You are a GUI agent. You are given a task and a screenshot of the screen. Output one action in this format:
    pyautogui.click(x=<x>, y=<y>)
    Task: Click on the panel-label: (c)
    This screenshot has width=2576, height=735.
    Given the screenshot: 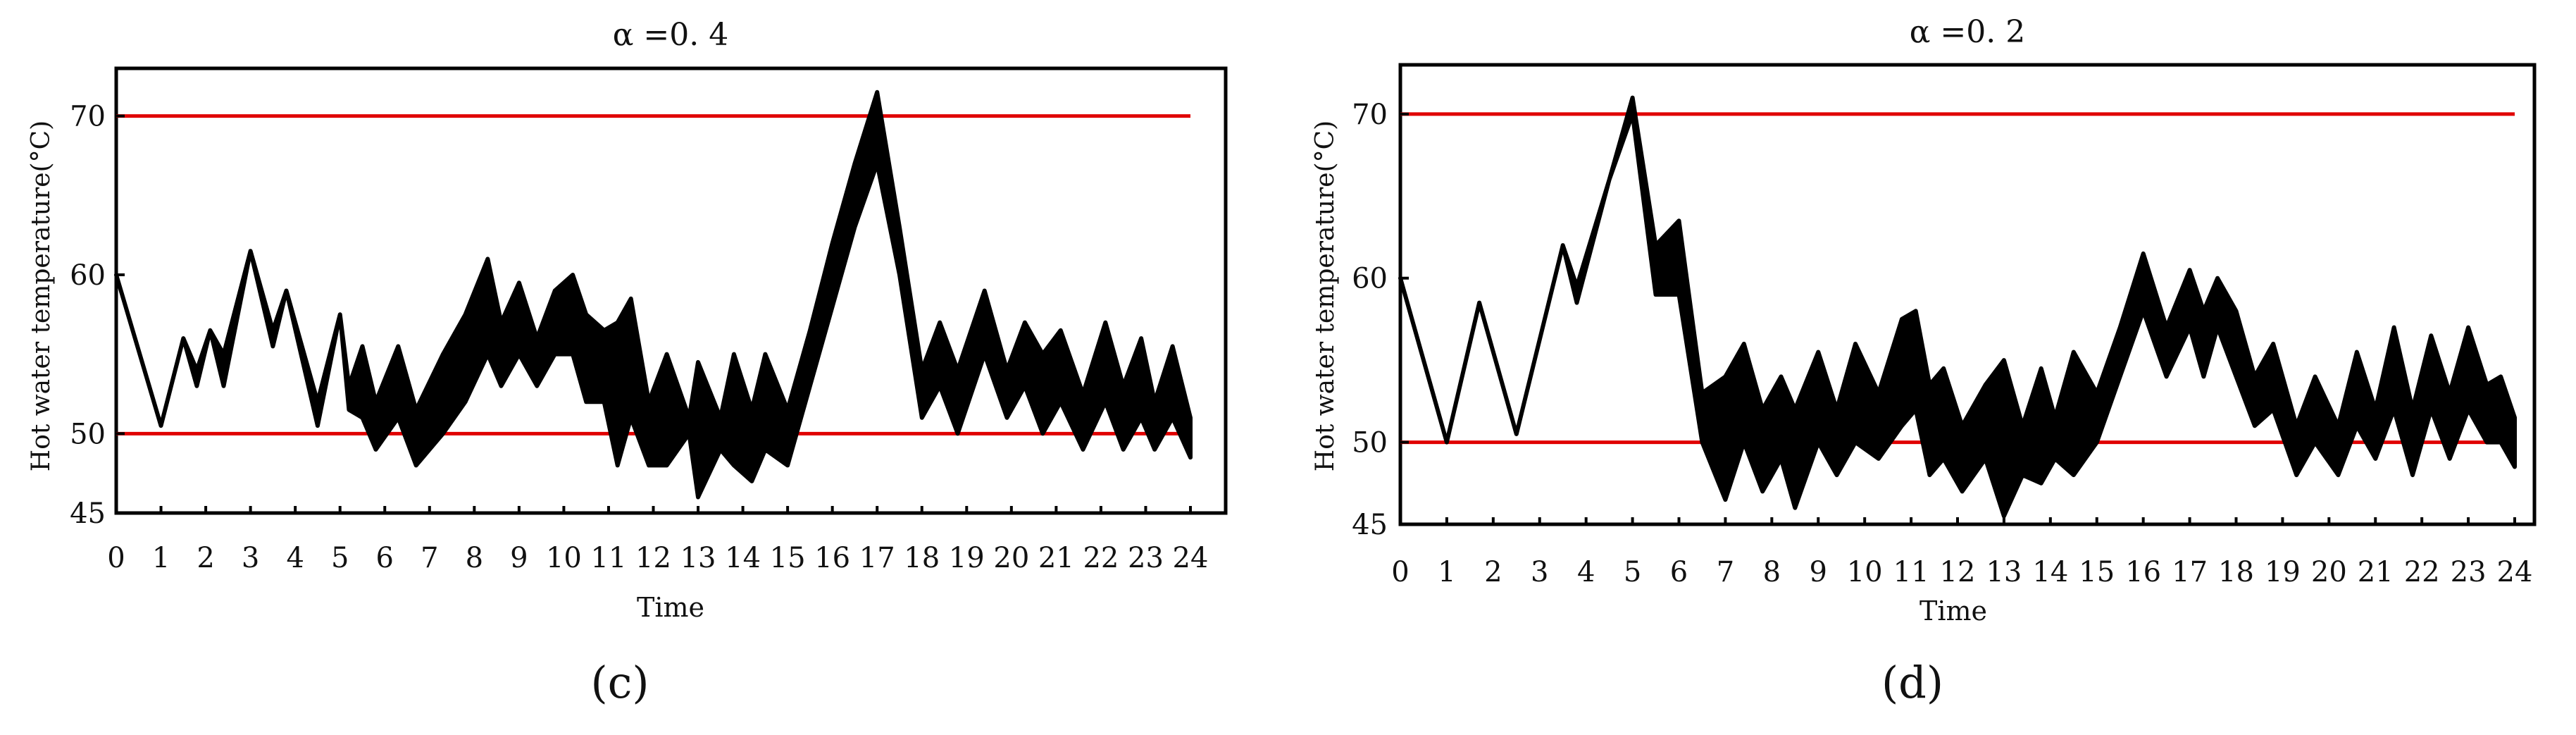 What is the action you would take?
    pyautogui.click(x=619, y=682)
    